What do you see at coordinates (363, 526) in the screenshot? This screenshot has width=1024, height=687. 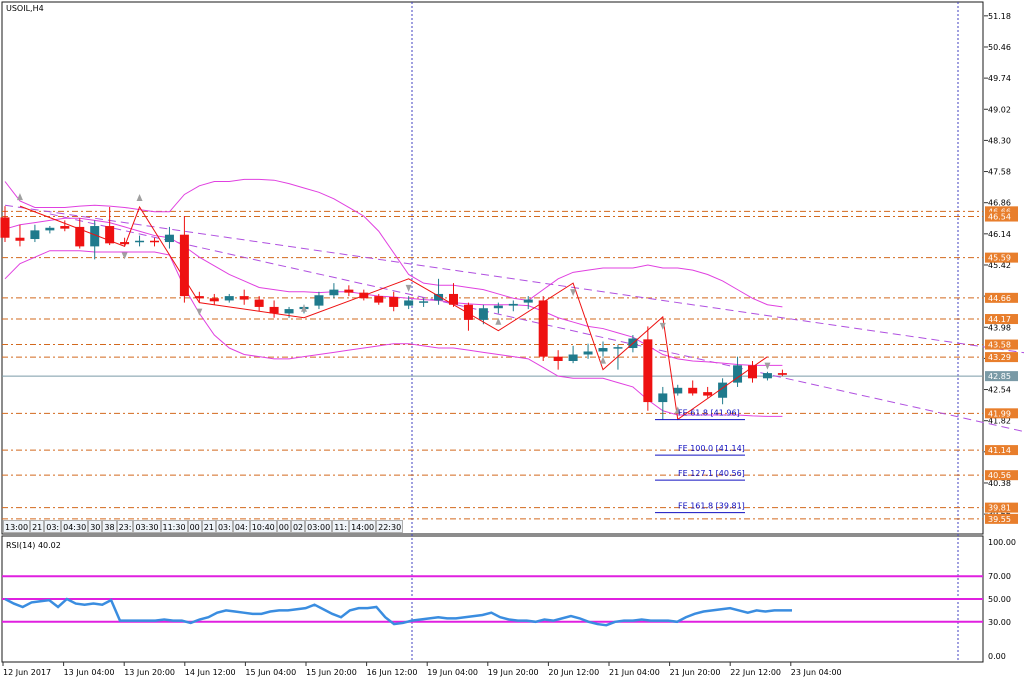 I see `time-strip-item-18: 14:00` at bounding box center [363, 526].